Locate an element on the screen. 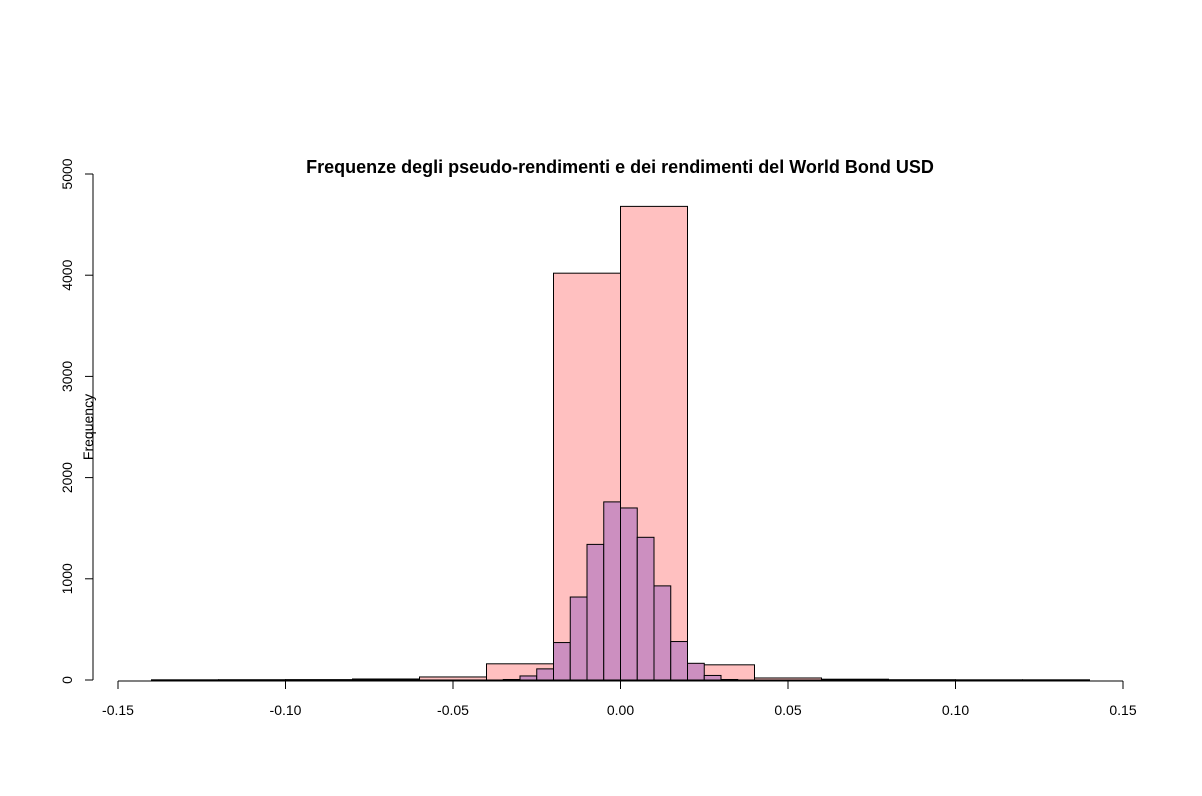 The width and height of the screenshot is (1202, 796). x-tick-label: 0.05 is located at coordinates (787, 710).